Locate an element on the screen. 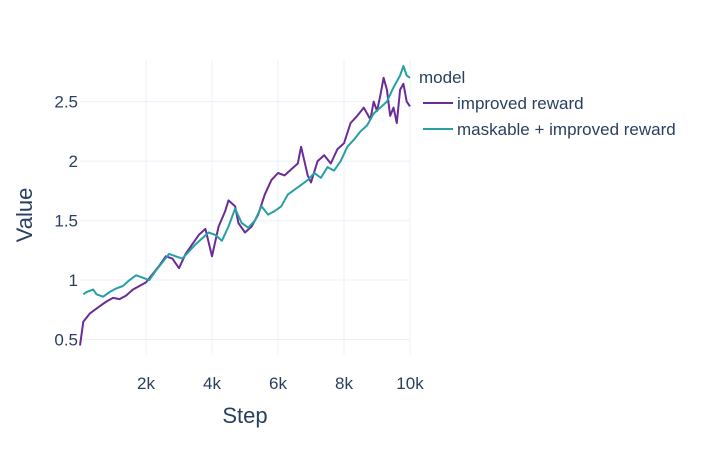 This screenshot has height=450, width=707. y-axis-title: Value is located at coordinates (24, 215).